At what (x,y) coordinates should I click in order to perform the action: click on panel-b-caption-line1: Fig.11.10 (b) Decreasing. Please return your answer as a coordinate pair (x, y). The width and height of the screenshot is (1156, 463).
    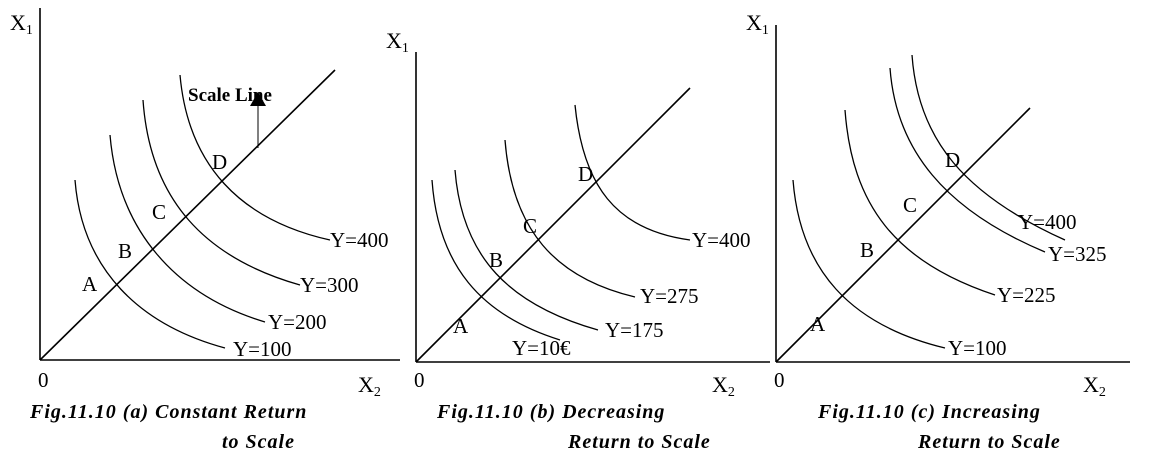
    Looking at the image, I should click on (550, 412).